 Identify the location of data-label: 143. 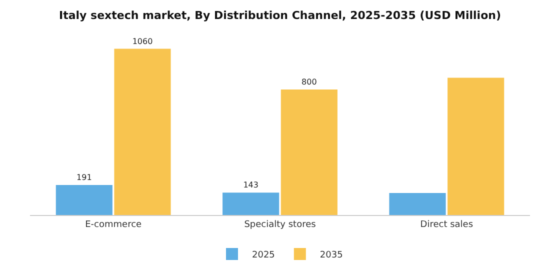
(250, 185).